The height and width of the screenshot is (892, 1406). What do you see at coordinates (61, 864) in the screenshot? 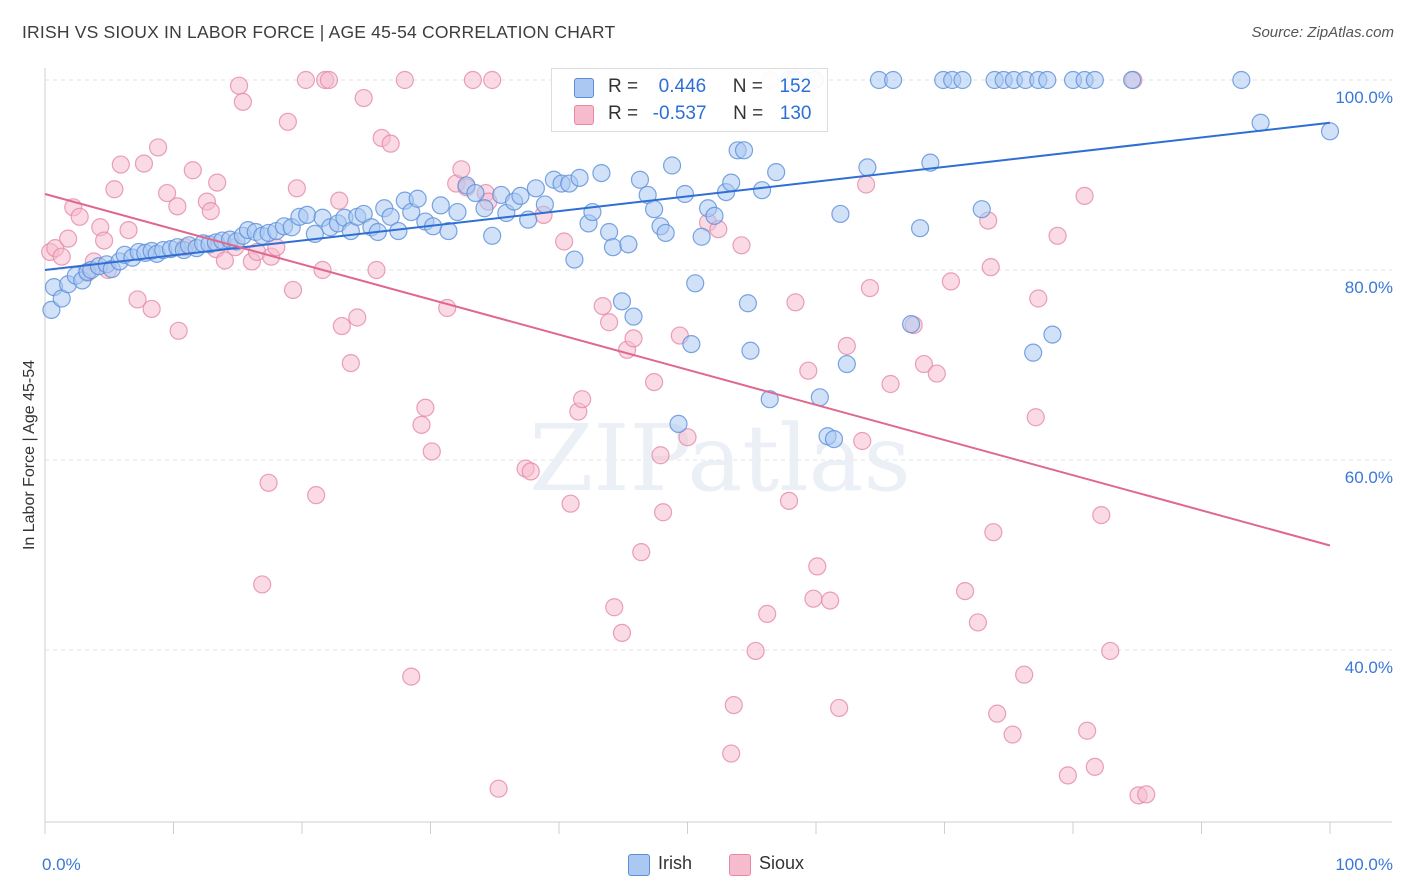
I see `x-tick-label: 0.0%` at bounding box center [61, 864].